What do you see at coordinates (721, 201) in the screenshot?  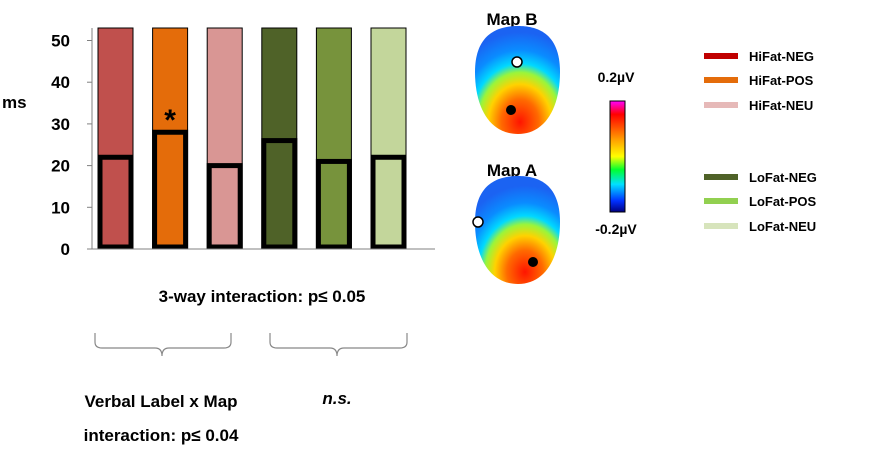 I see `legend-swatch-lofat-pos` at bounding box center [721, 201].